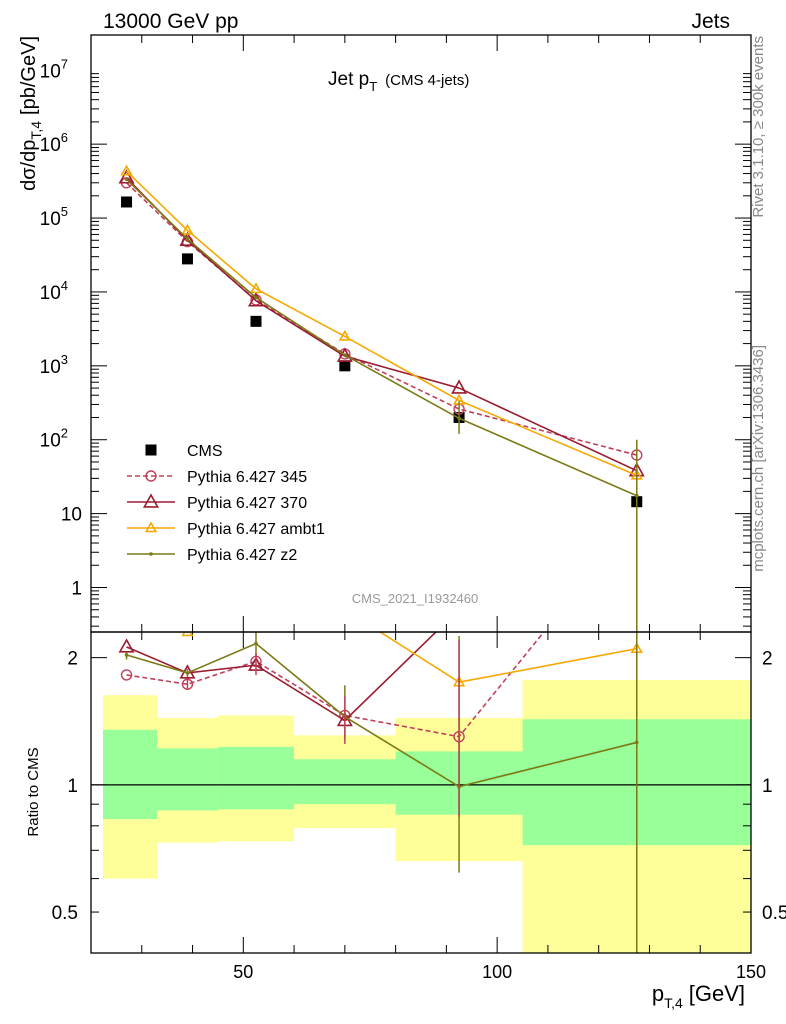 This screenshot has width=786, height=1024. Describe the element at coordinates (151, 527) in the screenshot. I see `legend-marker-ambt1` at that location.